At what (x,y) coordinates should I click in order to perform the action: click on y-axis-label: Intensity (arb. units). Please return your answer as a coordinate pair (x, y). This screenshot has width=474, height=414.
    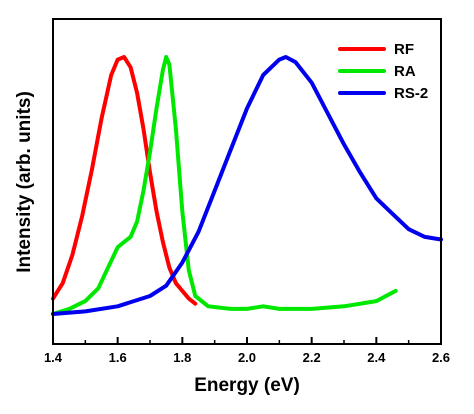
    Looking at the image, I should click on (24, 182).